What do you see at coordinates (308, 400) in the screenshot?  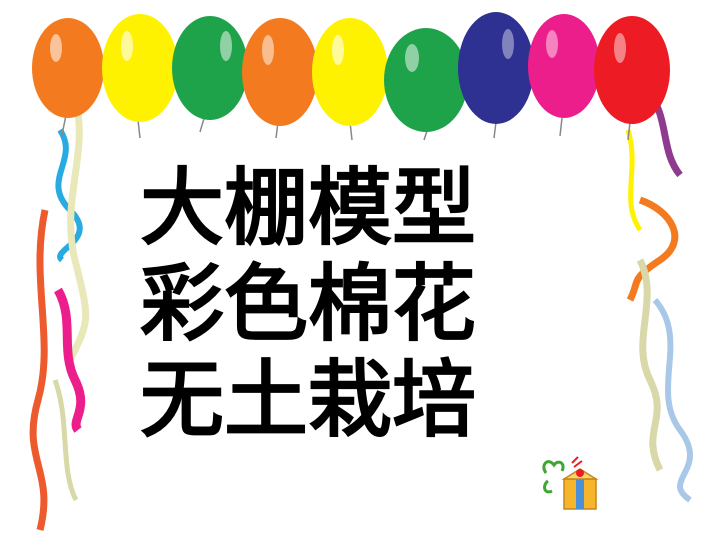 I see `title-line-3: 无土栽培` at bounding box center [308, 400].